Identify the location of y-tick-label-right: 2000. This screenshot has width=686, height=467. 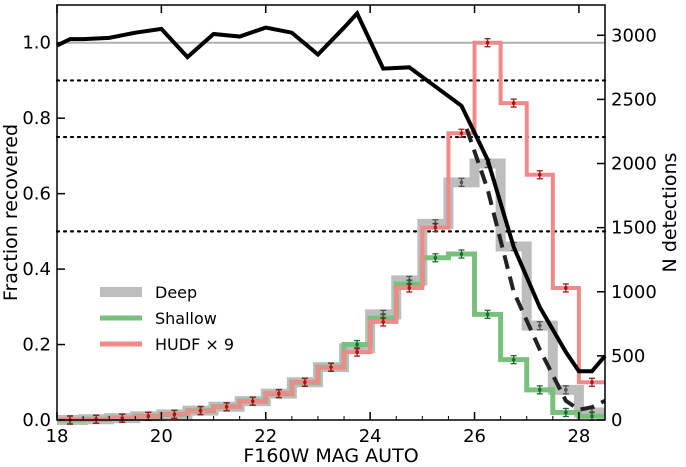
(634, 164).